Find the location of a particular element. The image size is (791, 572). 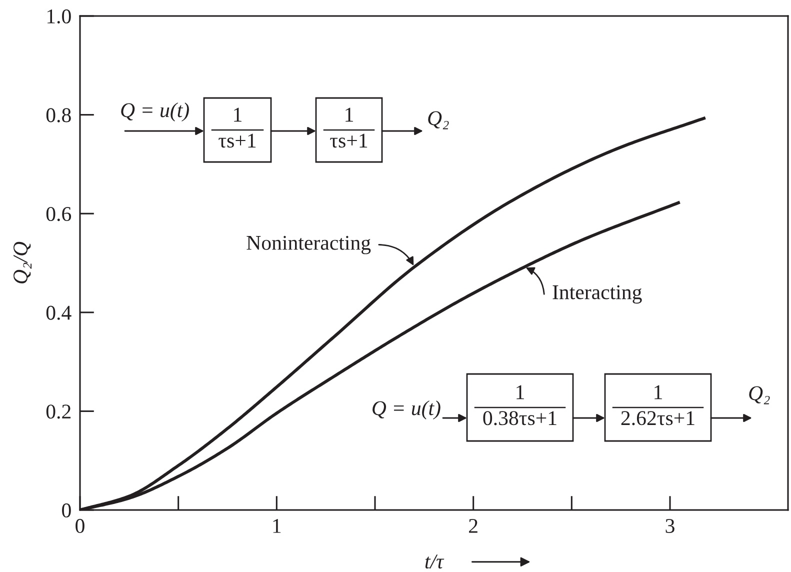

annotation: 2.62τs+1 is located at coordinates (657, 418).